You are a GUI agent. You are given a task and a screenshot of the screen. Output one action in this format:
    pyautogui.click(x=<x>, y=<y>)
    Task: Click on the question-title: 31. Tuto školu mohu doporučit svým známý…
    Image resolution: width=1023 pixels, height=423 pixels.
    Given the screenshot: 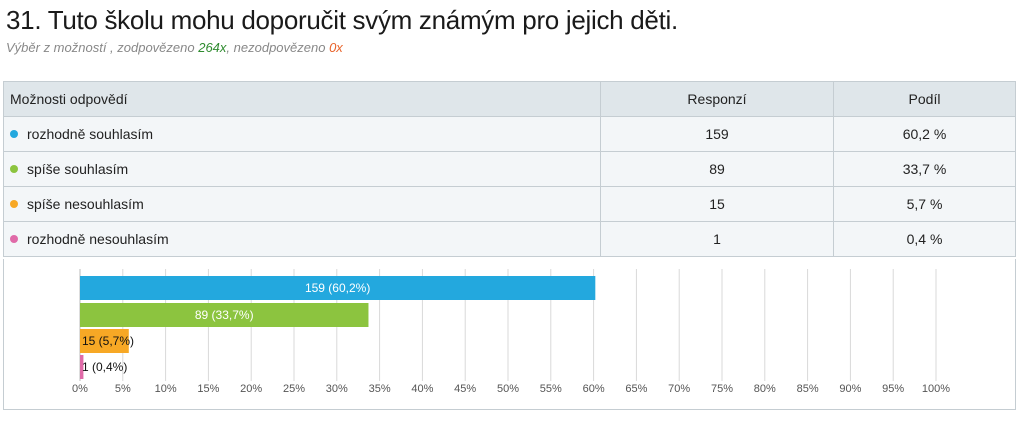 What is the action you would take?
    pyautogui.click(x=342, y=20)
    